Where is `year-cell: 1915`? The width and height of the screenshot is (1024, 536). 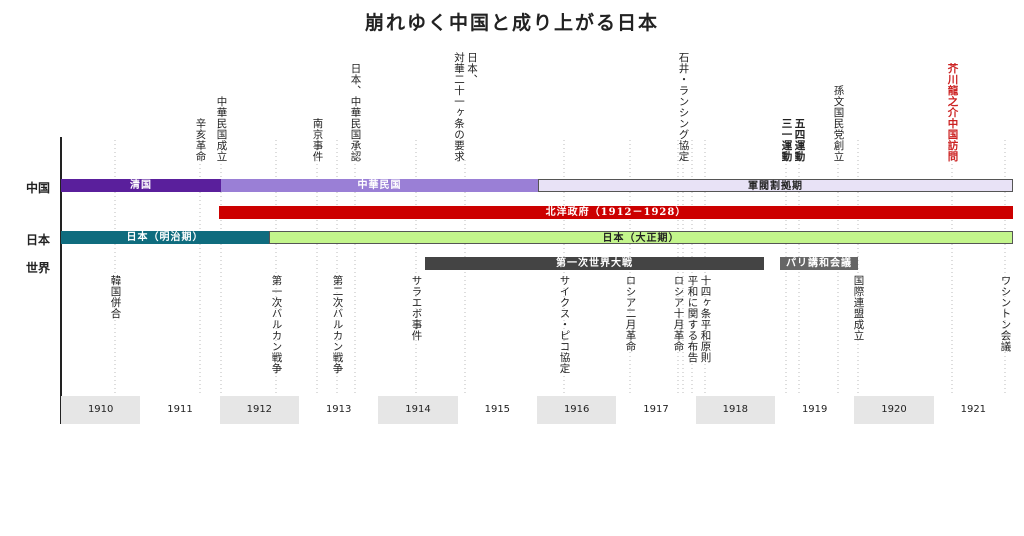
year-cell: 1915 is located at coordinates (497, 410).